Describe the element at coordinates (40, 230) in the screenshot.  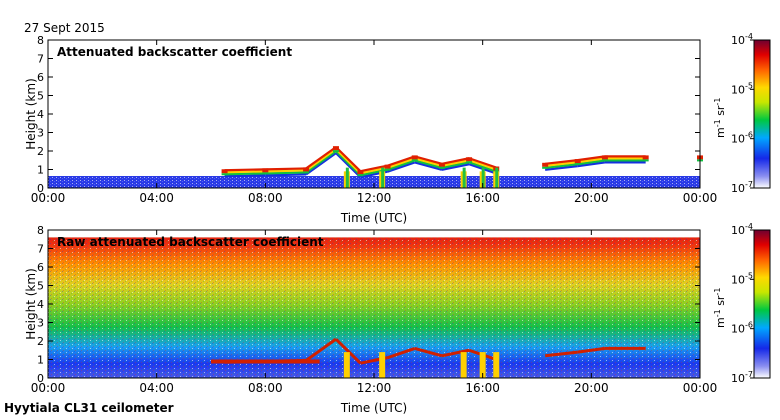
I see `y-tick-label: 8` at that location.